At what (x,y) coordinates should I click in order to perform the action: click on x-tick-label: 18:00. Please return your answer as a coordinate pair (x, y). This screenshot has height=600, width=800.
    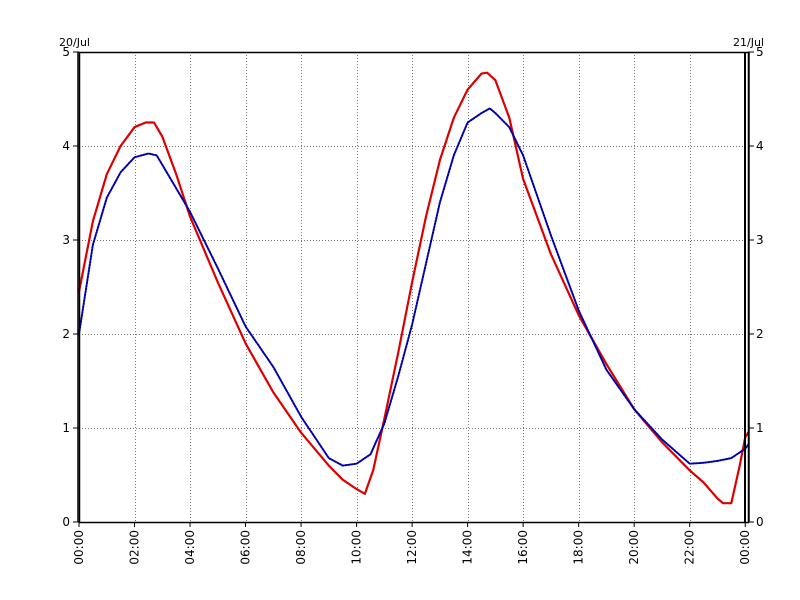
    Looking at the image, I should click on (579, 547).